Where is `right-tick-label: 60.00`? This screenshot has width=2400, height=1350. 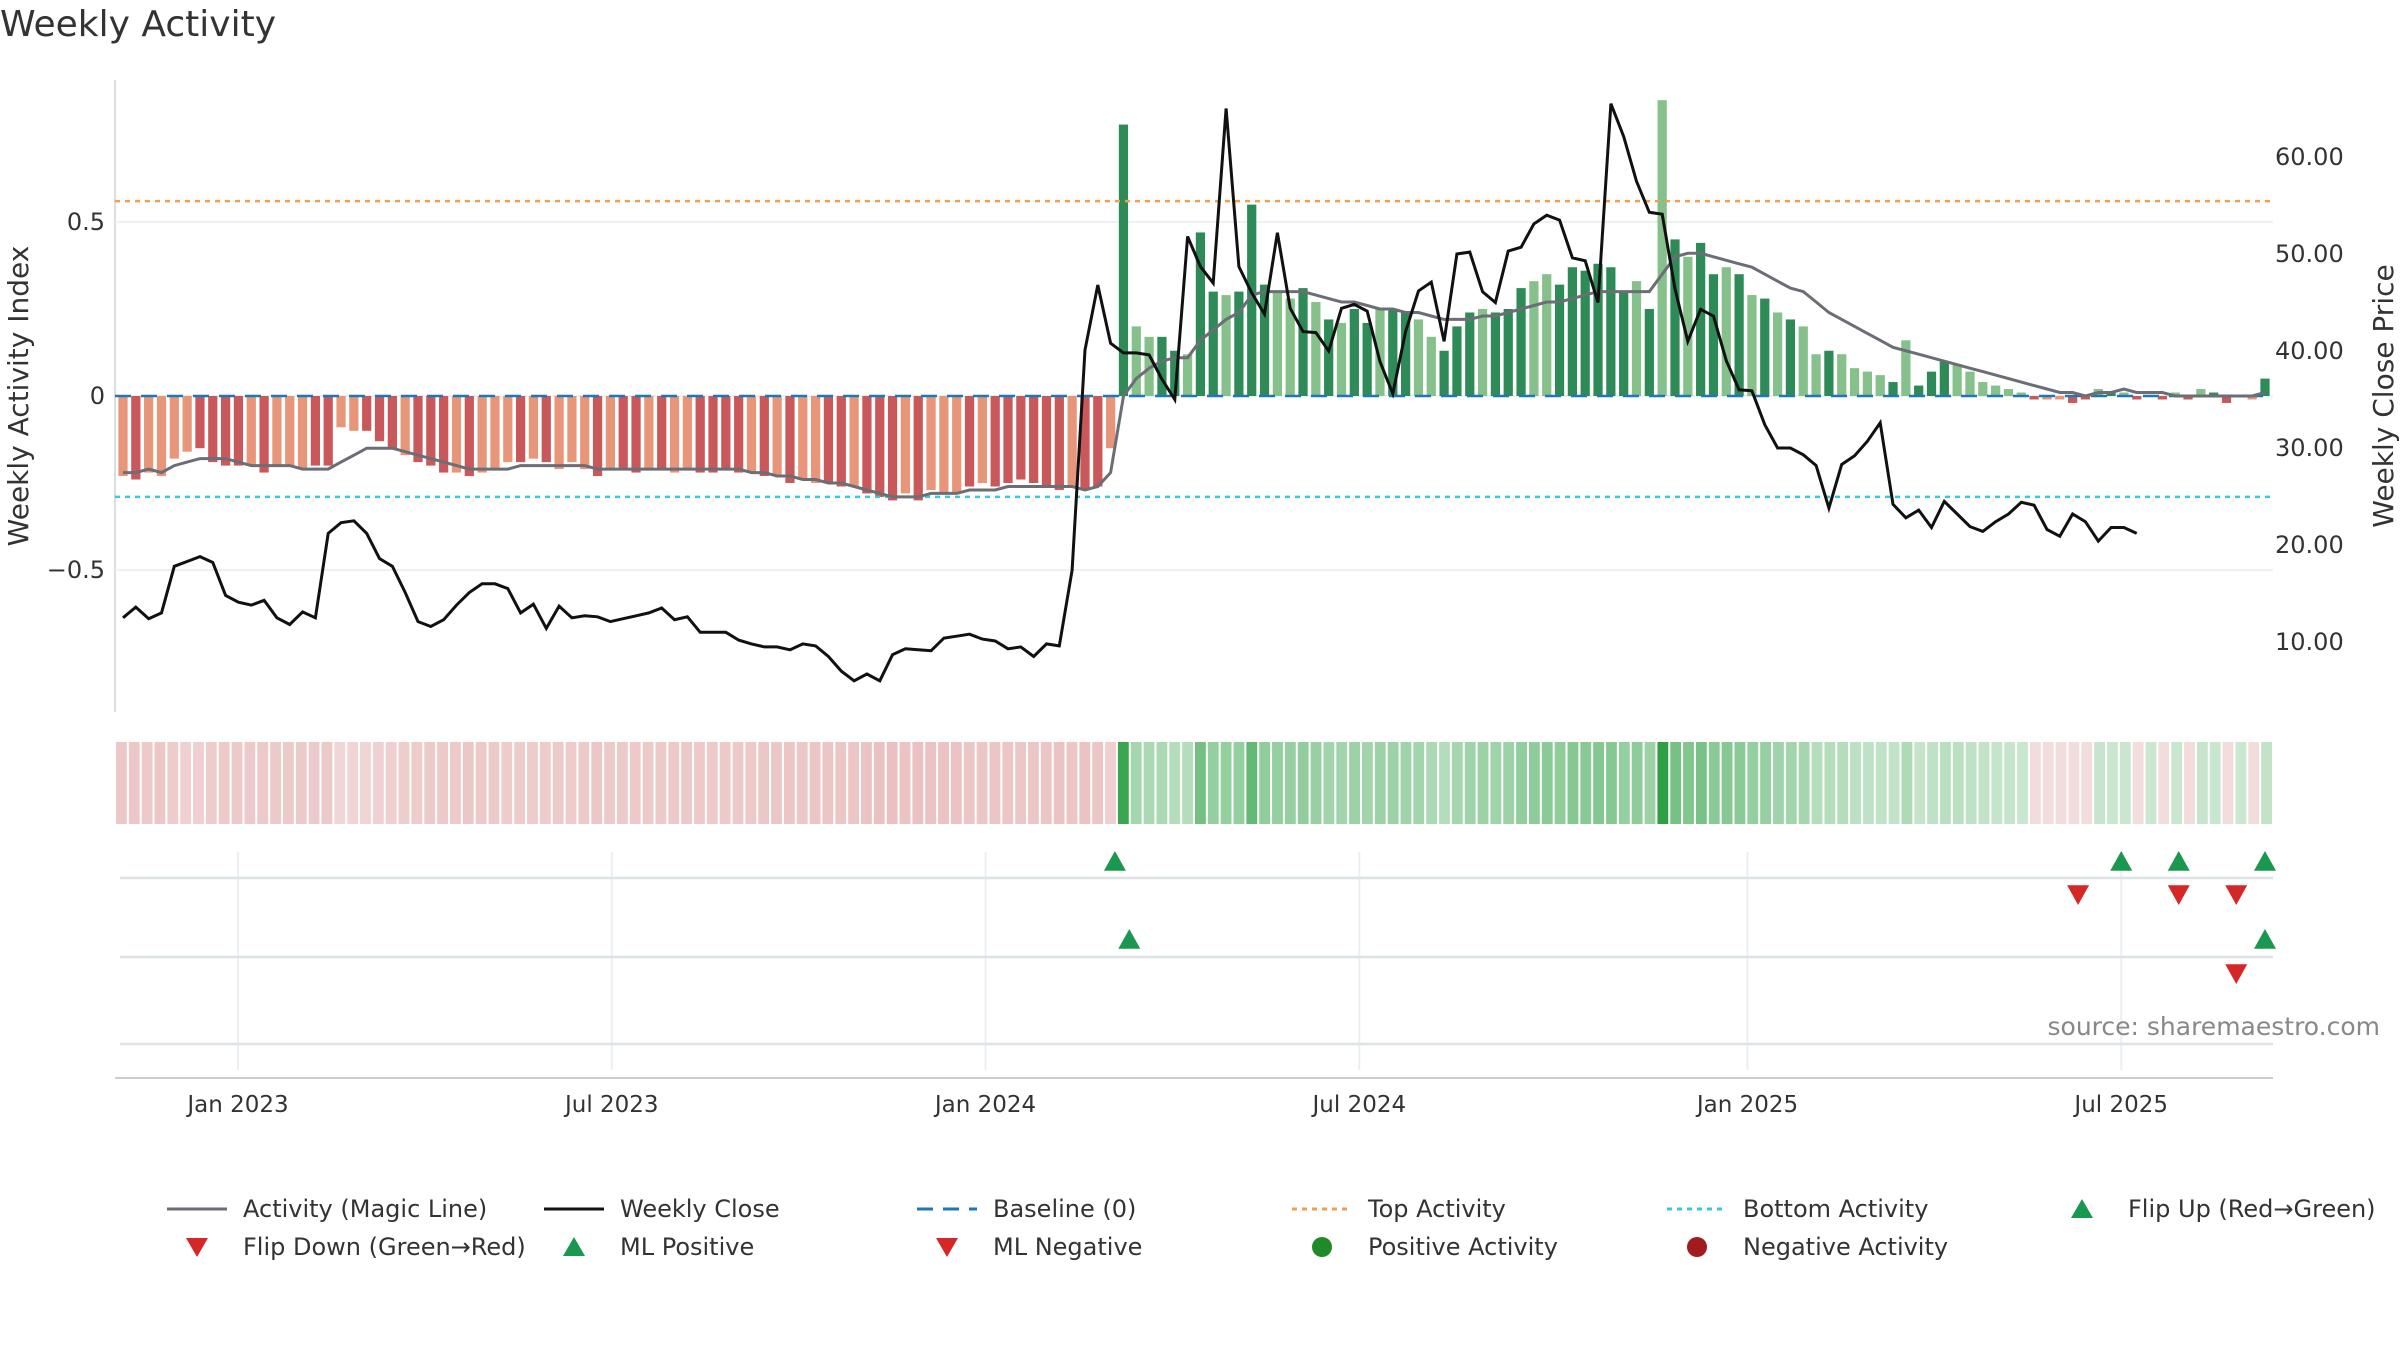 right-tick-label: 60.00 is located at coordinates (2309, 157).